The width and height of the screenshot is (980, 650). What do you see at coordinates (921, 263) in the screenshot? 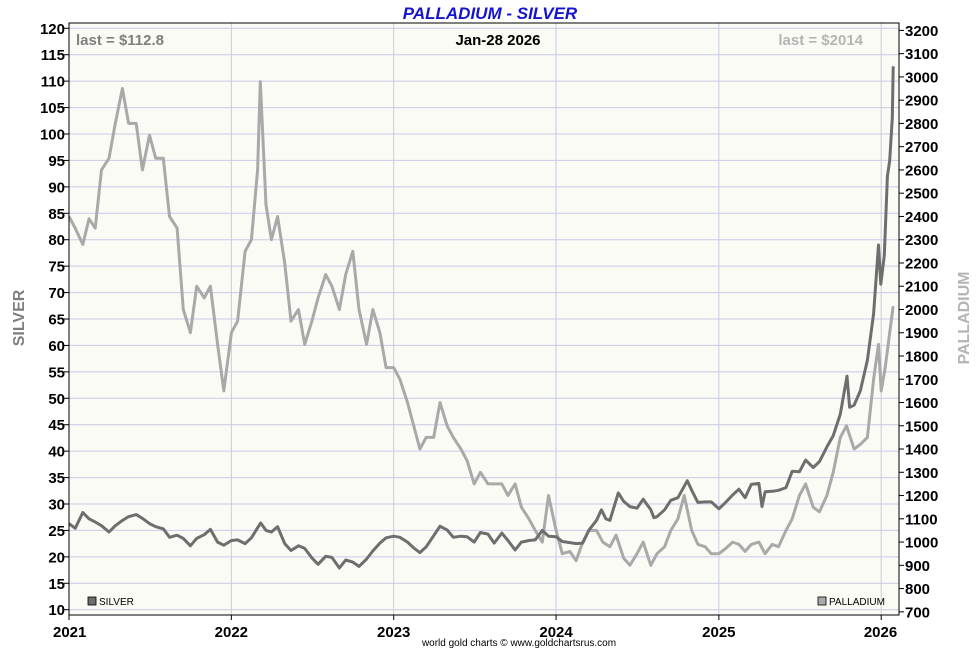
I see `right-tick-label: 2200` at bounding box center [921, 263].